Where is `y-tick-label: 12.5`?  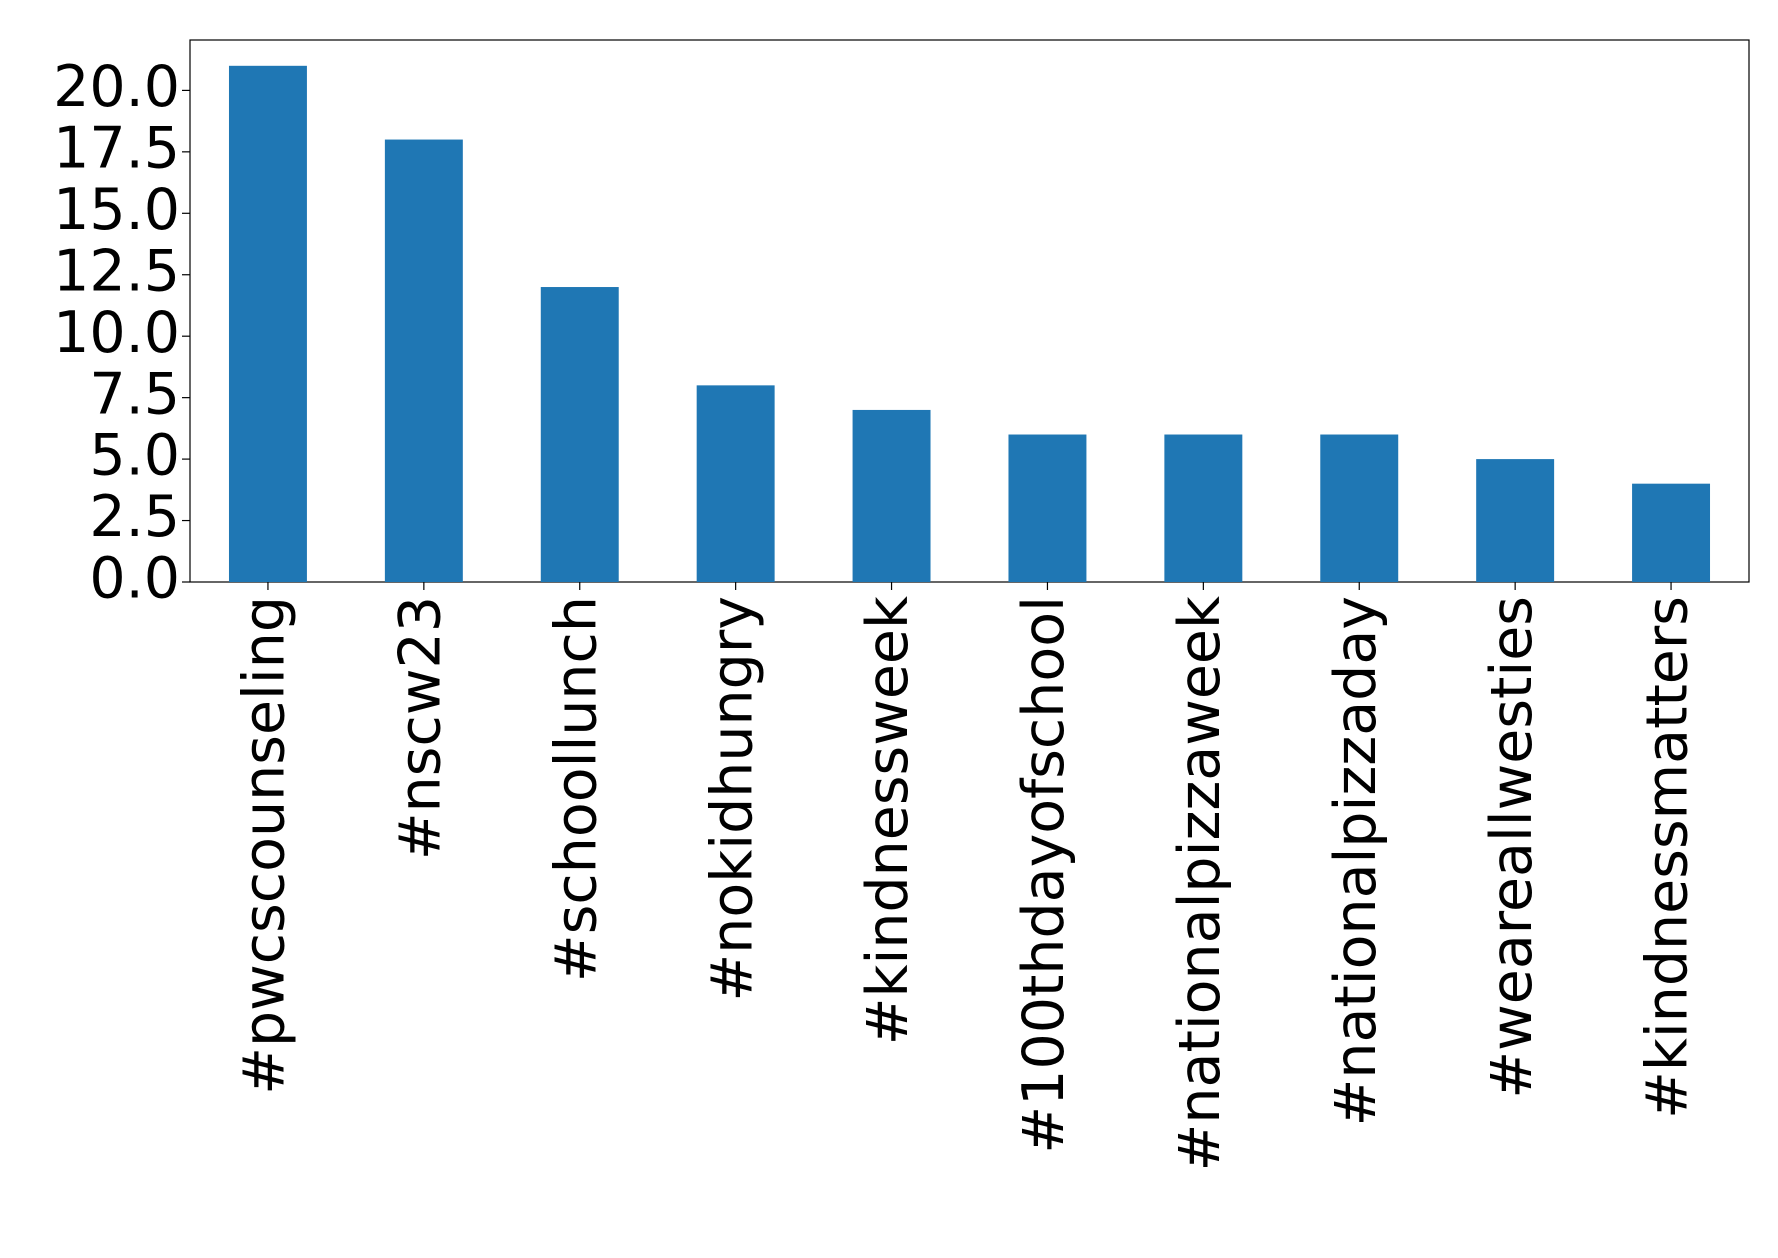 y-tick-label: 12.5 is located at coordinates (116, 271).